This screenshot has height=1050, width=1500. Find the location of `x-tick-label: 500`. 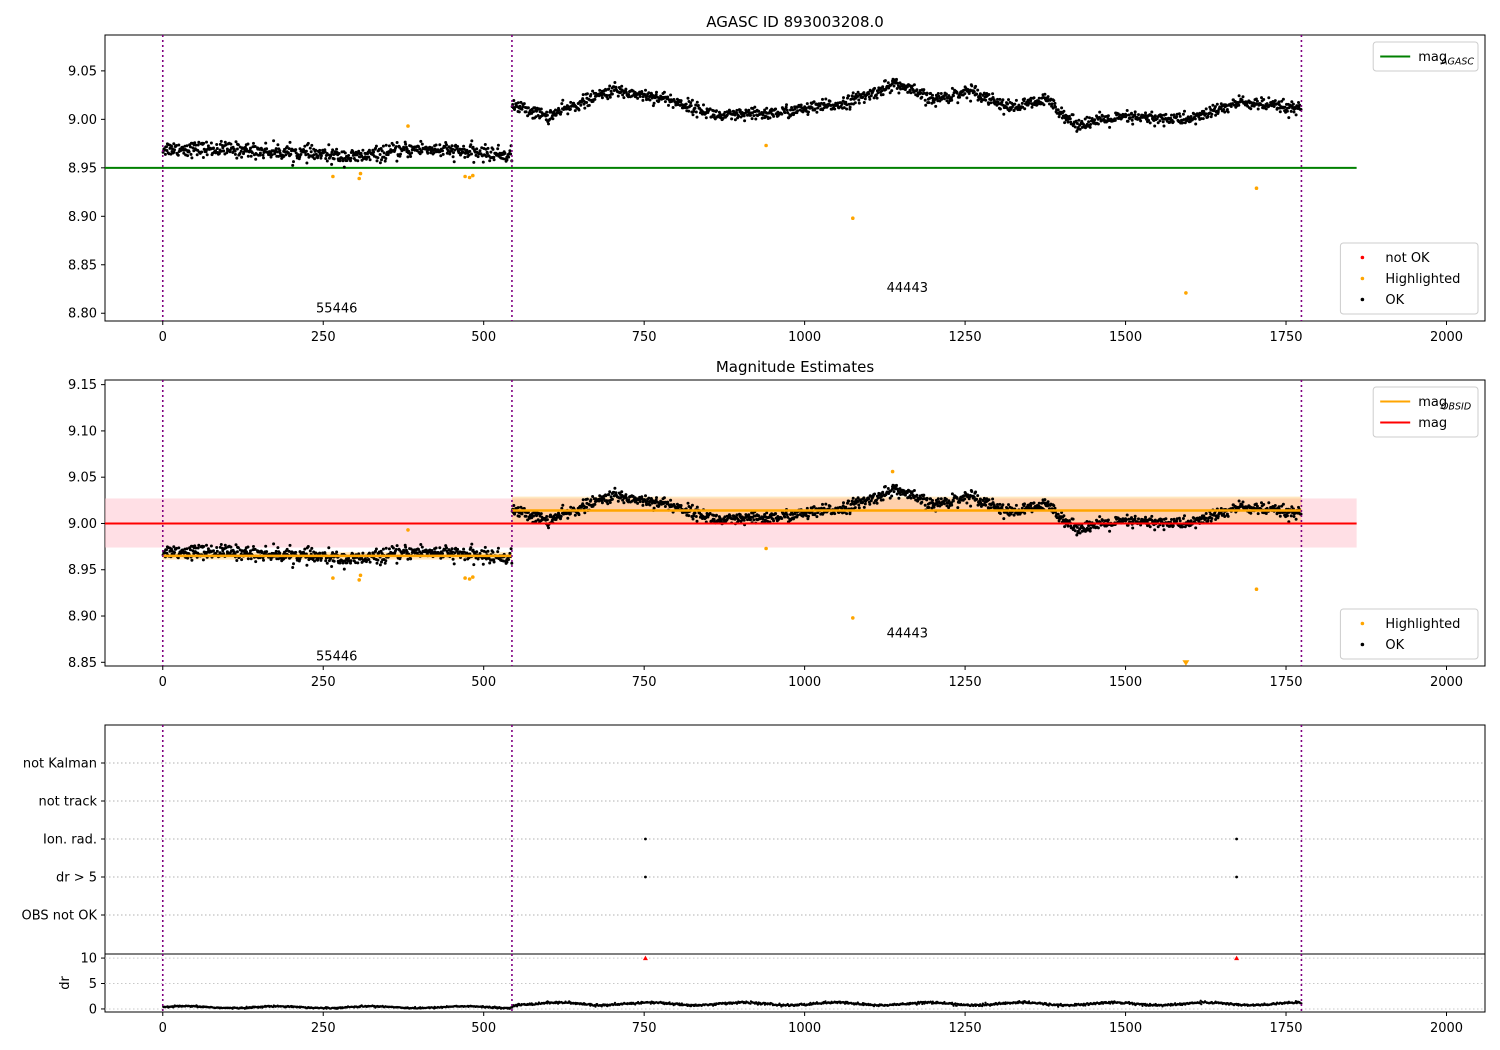

x-tick-label: 500 is located at coordinates (483, 682).